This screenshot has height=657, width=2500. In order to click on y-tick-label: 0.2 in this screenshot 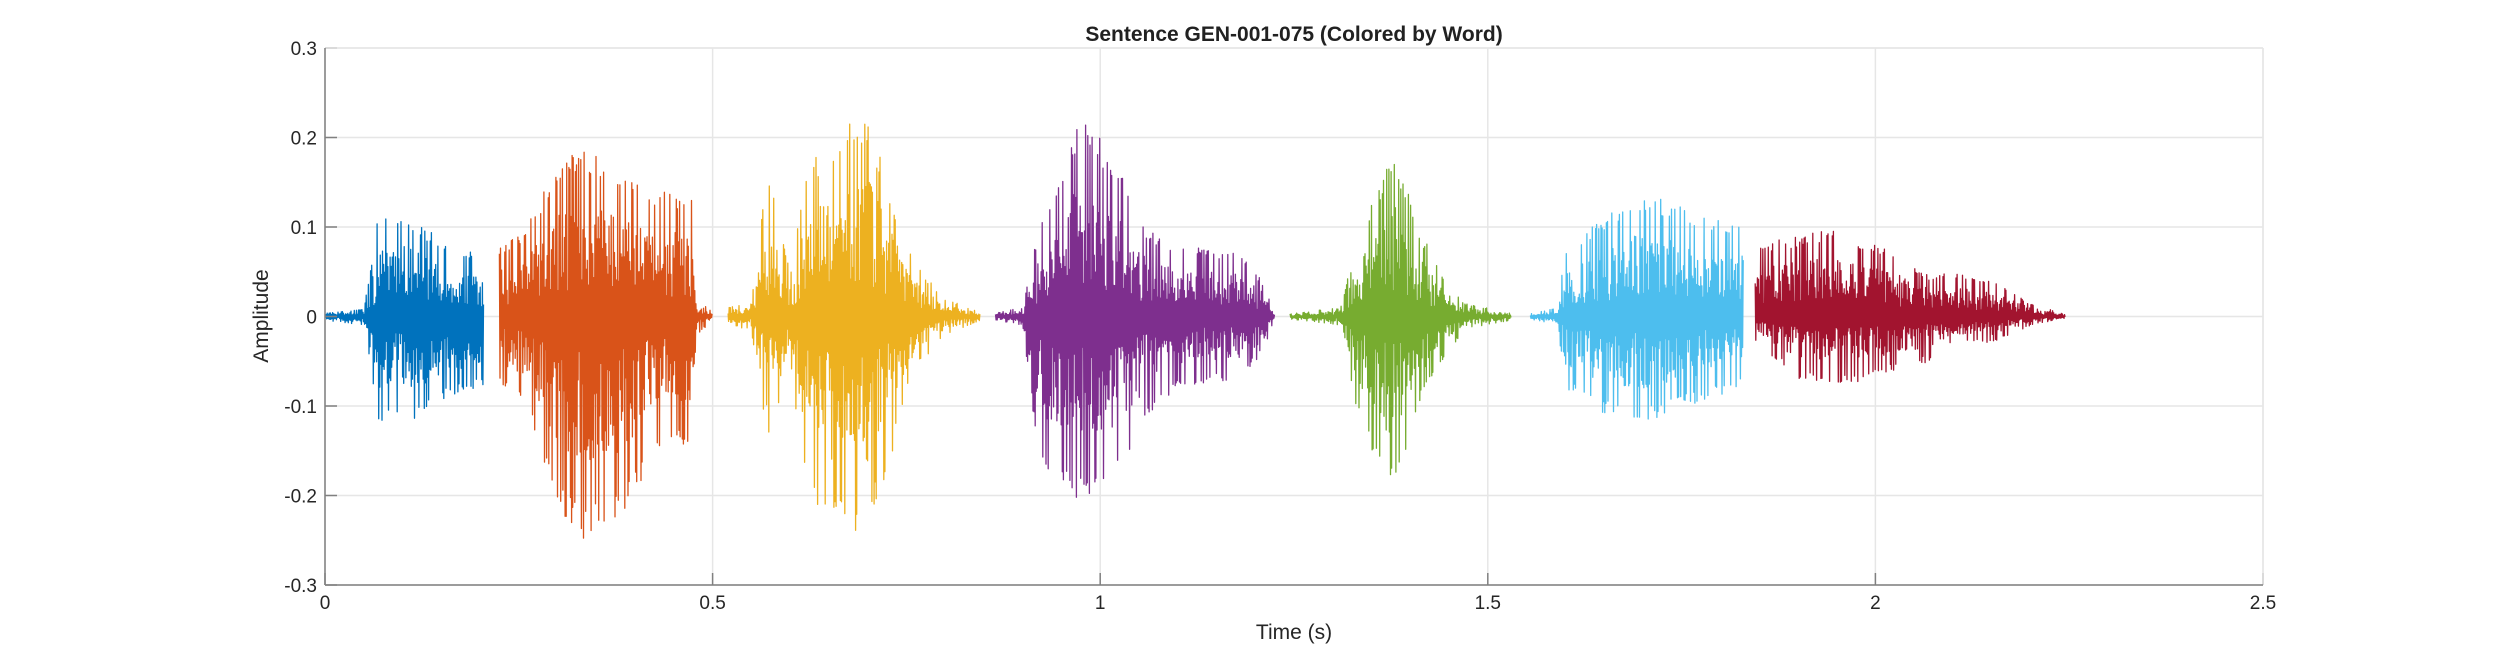, I will do `click(304, 139)`.